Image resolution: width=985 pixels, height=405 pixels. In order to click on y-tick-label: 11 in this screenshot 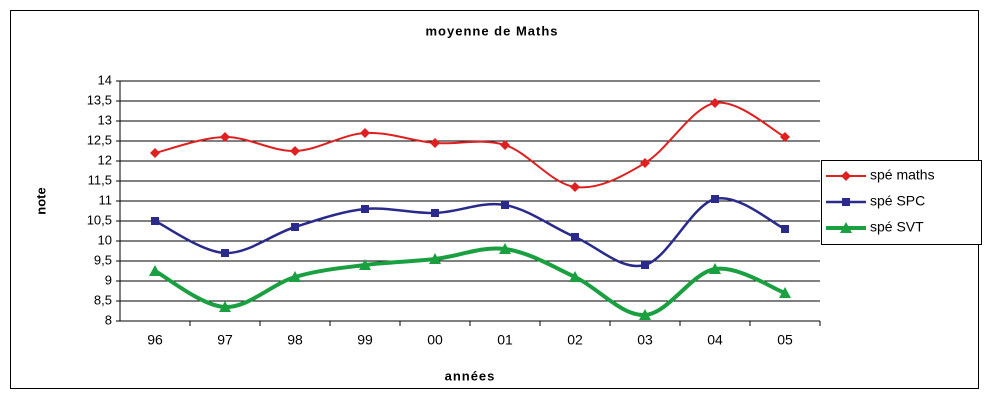, I will do `click(106, 199)`.